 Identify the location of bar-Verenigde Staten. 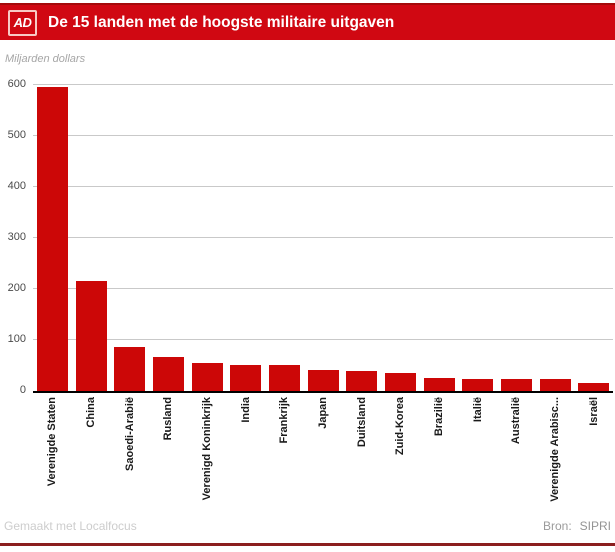
(52, 239).